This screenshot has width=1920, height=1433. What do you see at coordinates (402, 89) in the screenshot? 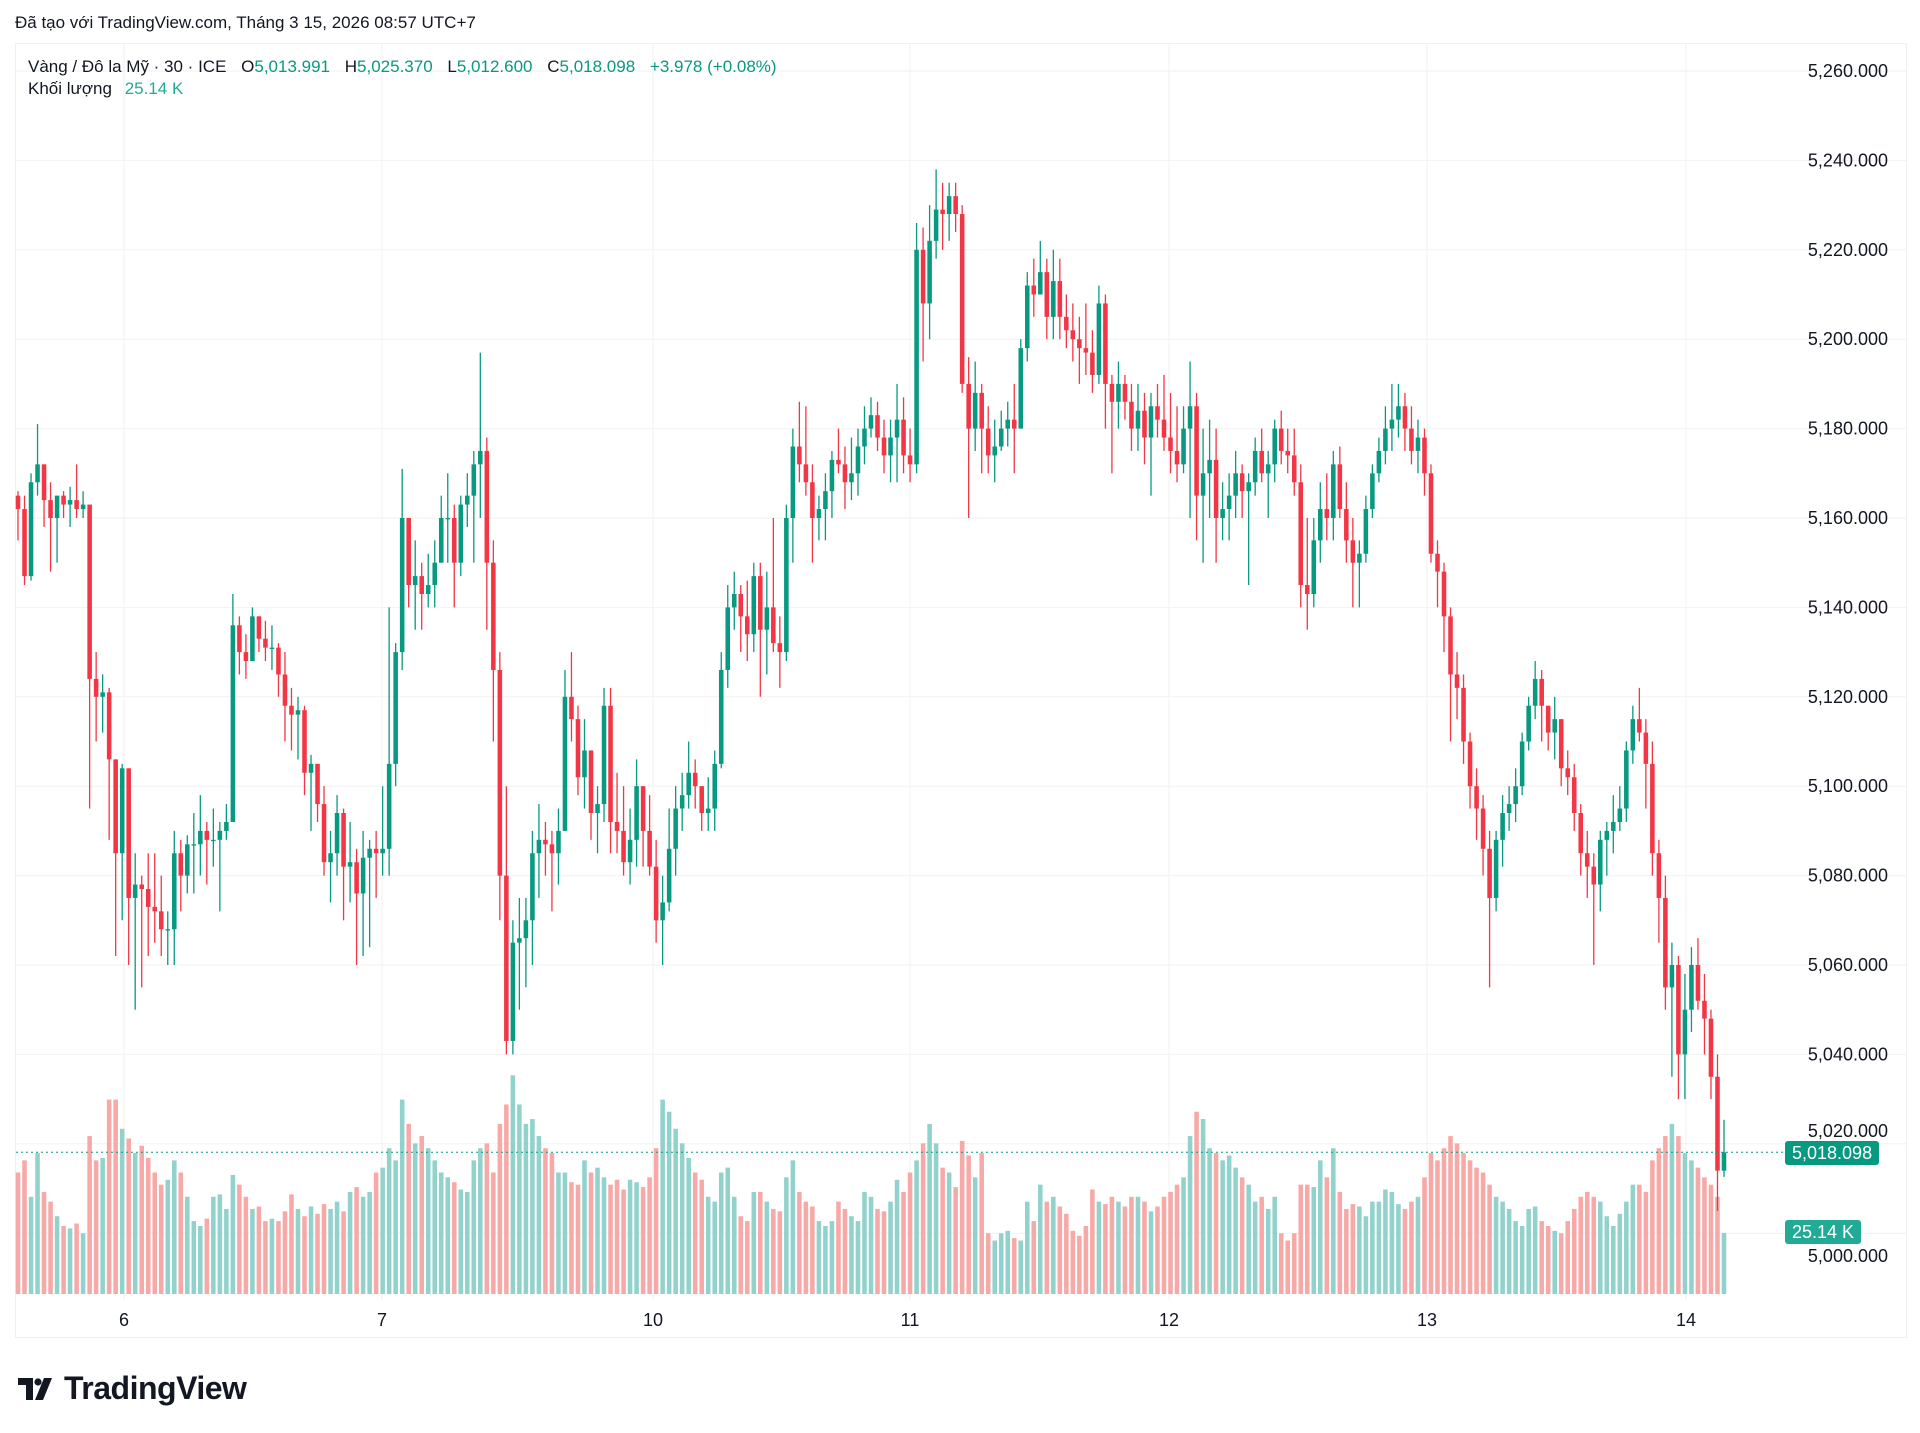
I see `volume-row: Khối lượng 25.14 K` at bounding box center [402, 89].